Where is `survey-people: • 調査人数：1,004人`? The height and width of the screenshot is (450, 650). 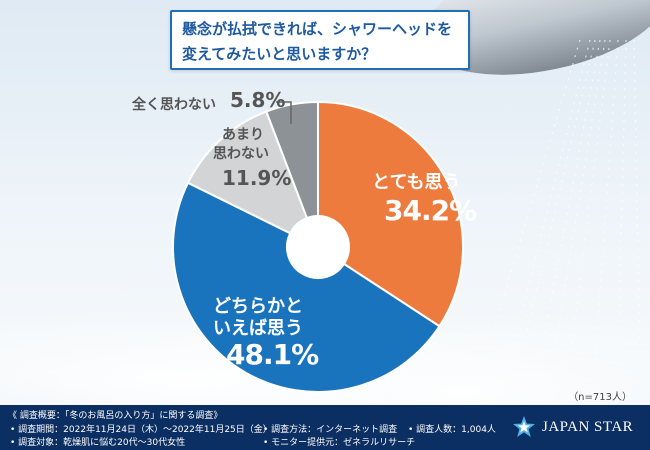 survey-people: • 調査人数：1,004人 is located at coordinates (452, 430).